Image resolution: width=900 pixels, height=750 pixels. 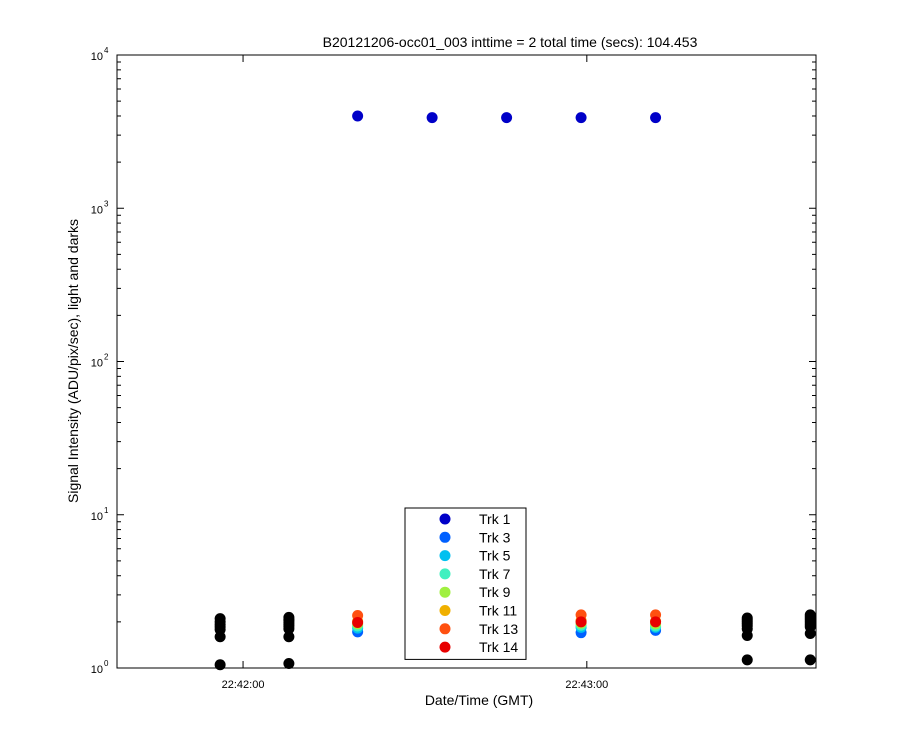 I want to click on legend-label: Trk 3, so click(x=495, y=537).